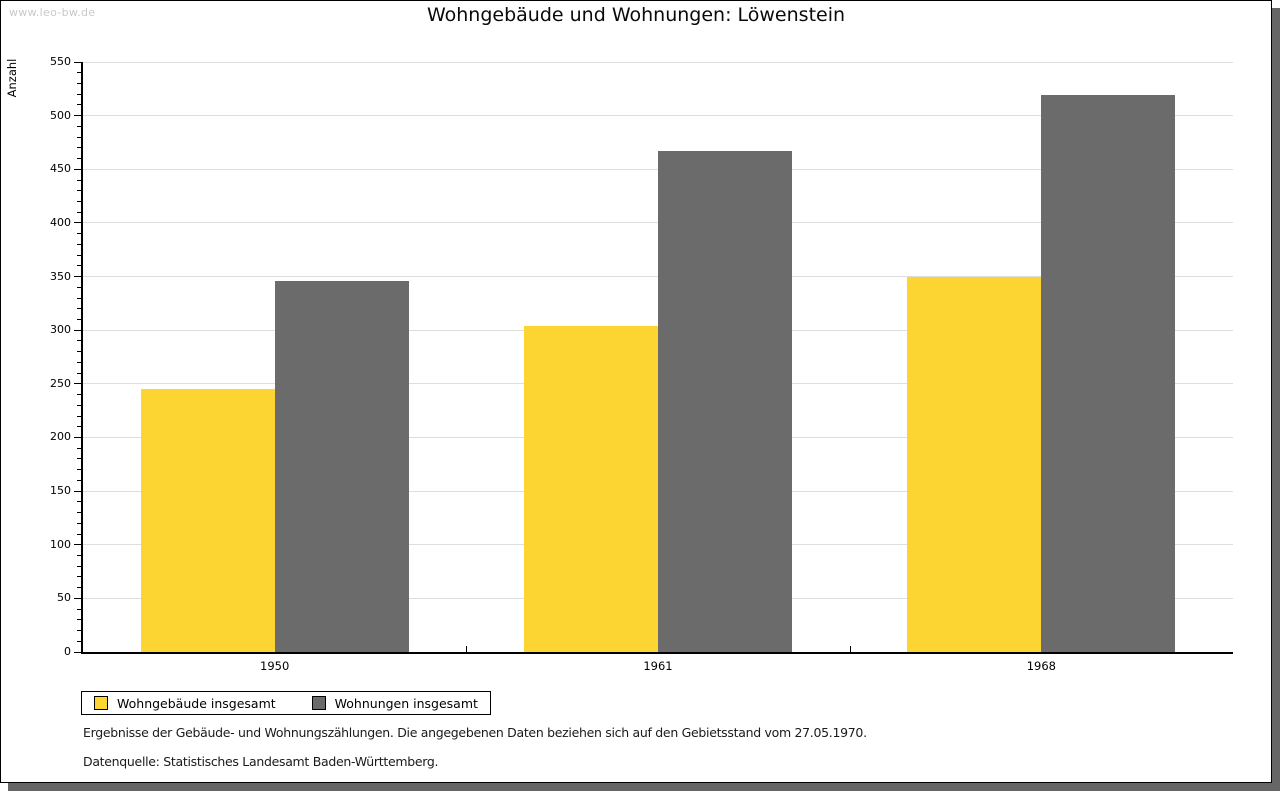  Describe the element at coordinates (275, 666) in the screenshot. I see `x-axis-tick-label: 1950` at that location.